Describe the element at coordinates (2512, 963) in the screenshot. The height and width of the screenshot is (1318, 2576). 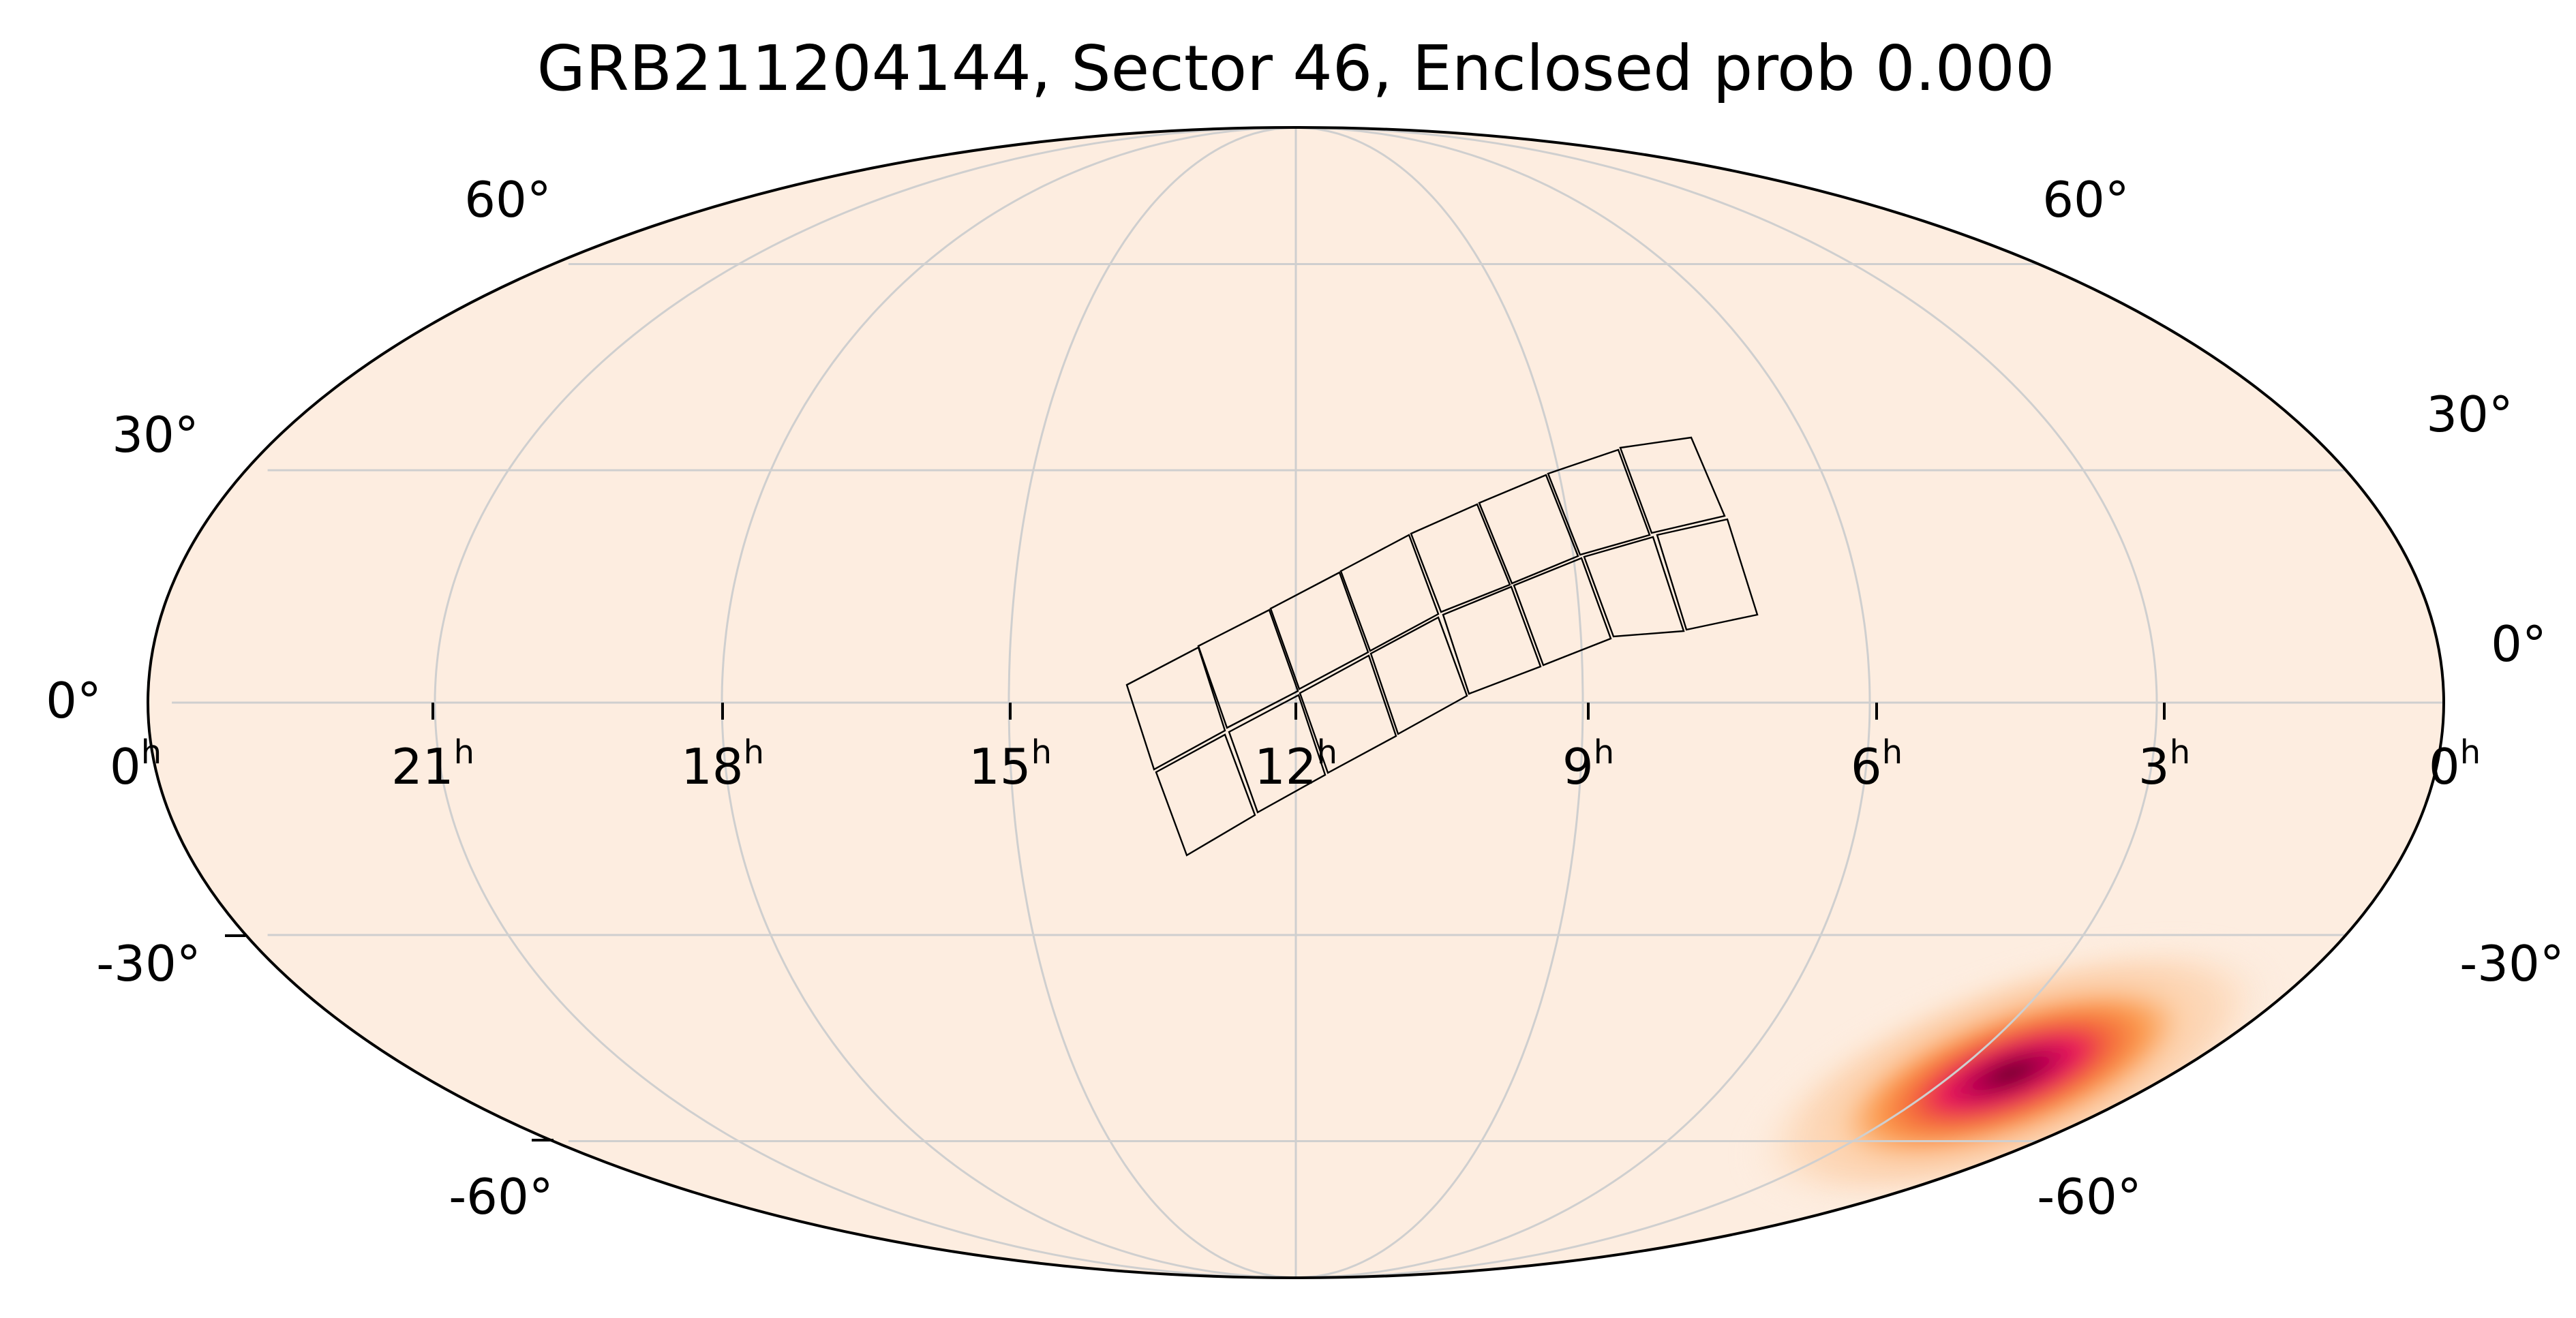
I see `dec-tick-label-right: -30°` at that location.